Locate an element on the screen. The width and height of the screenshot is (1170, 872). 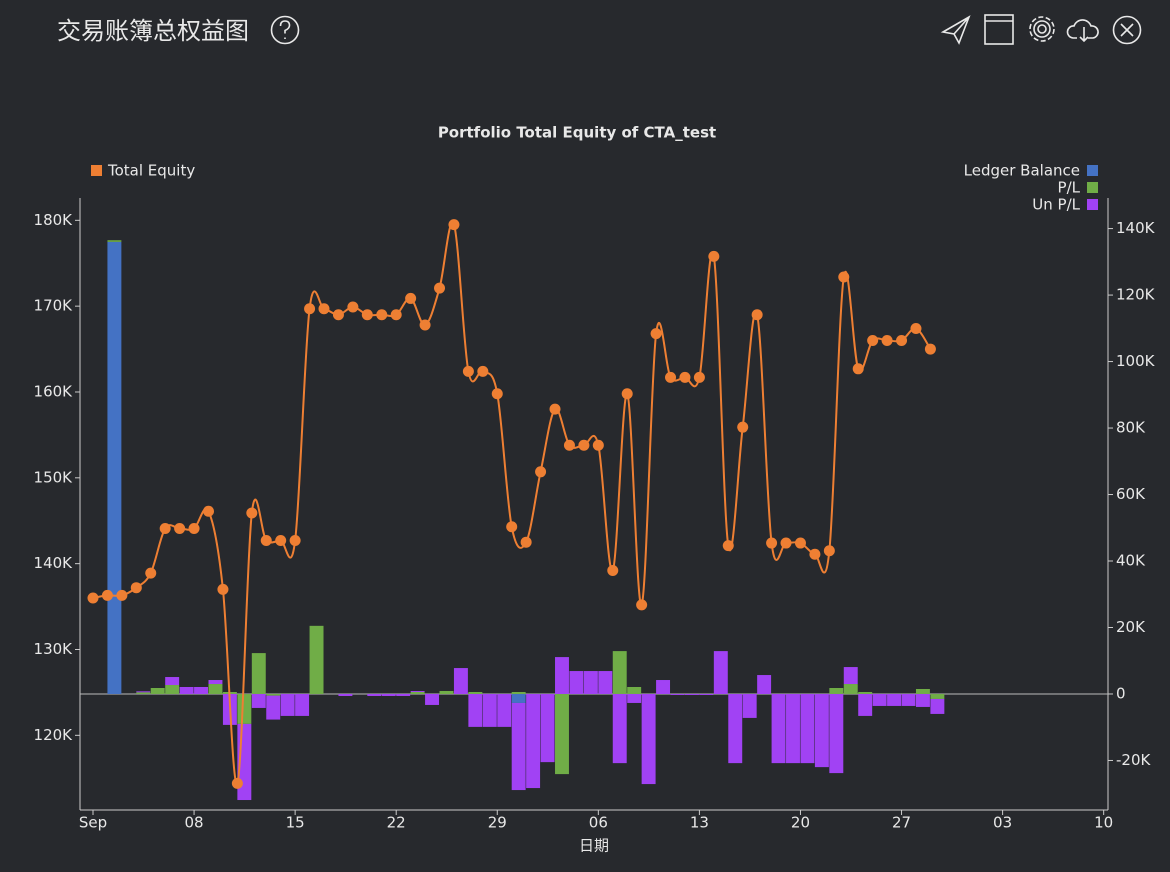
x-axis-title: 日期 is located at coordinates (594, 846).